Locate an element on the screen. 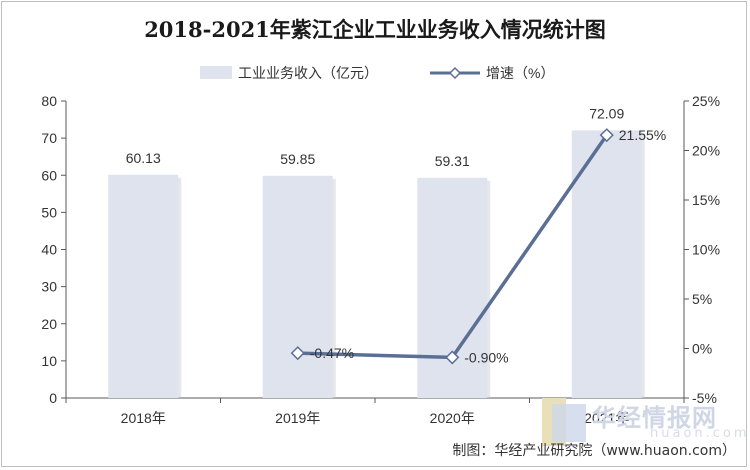 This screenshot has width=750, height=470. y-right-tick-label: 15% is located at coordinates (706, 200).